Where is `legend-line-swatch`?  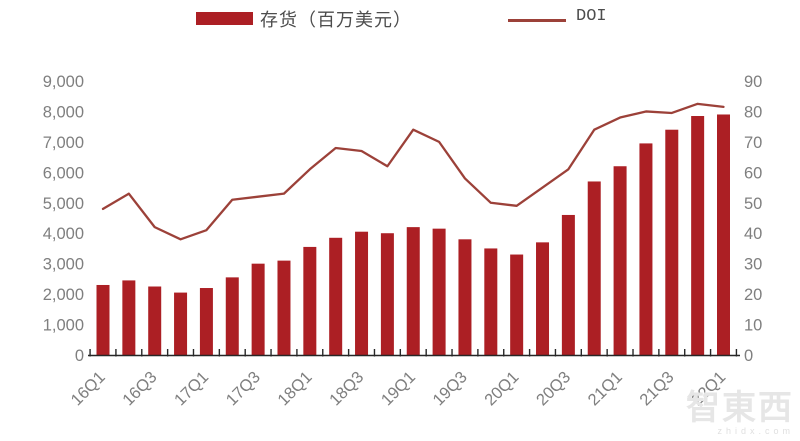
legend-line-swatch is located at coordinates (537, 20).